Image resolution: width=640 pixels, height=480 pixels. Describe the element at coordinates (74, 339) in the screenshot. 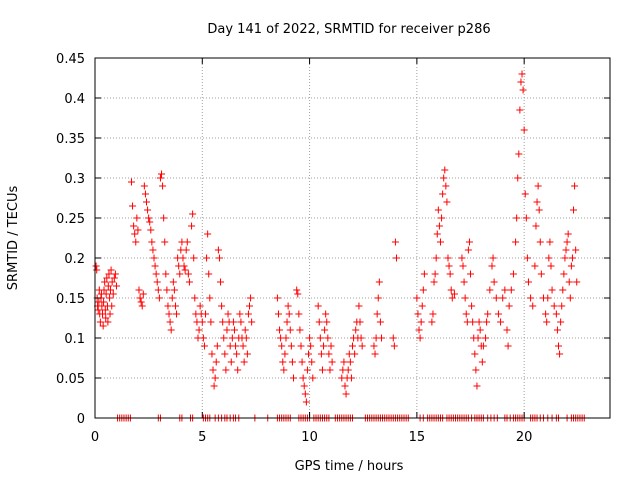

I see `y-tick-label: 0.1` at that location.